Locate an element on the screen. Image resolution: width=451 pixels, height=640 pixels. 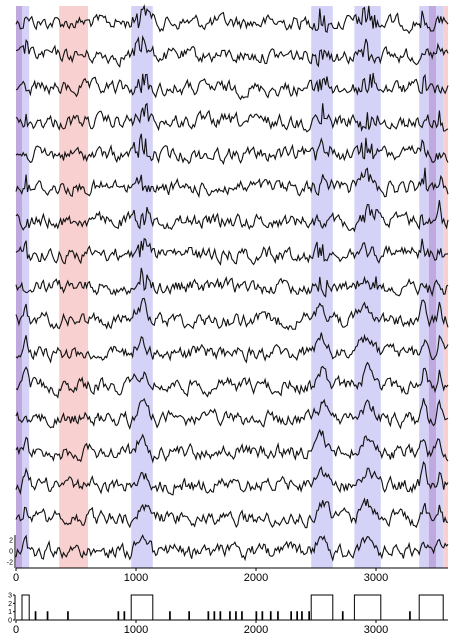
state-y-axis: 0 123 is located at coordinates (12, 609).